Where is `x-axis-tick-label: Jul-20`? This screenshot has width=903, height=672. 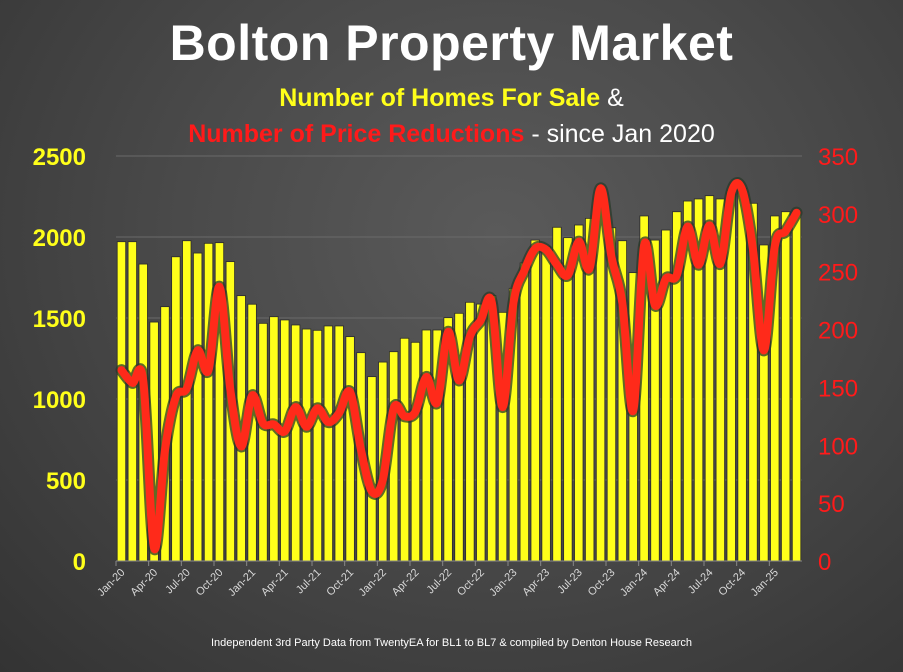 x-axis-tick-label: Jul-20 is located at coordinates (178, 582).